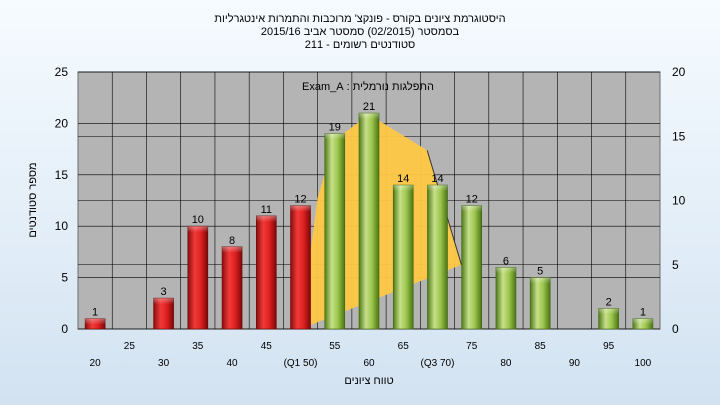  What do you see at coordinates (609, 346) in the screenshot?
I see `x-tick-15: 95` at bounding box center [609, 346].